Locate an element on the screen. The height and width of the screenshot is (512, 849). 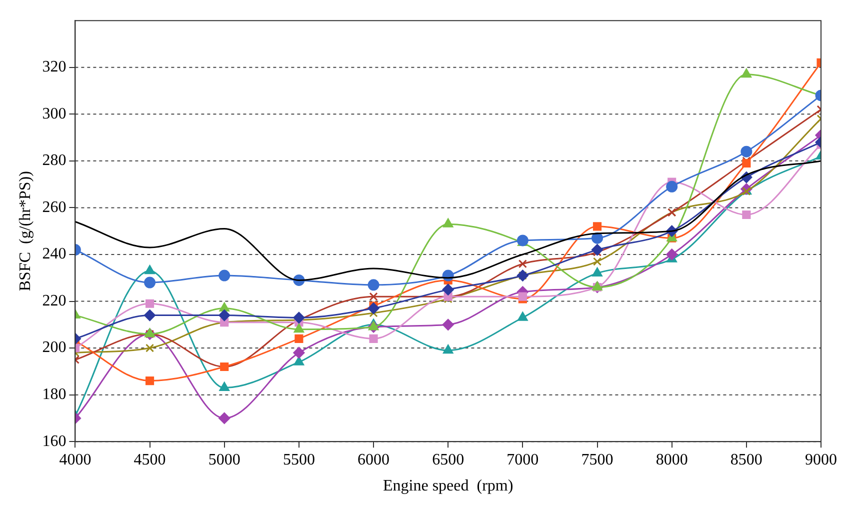
y-tick-label: 240 is located at coordinates (54, 254).